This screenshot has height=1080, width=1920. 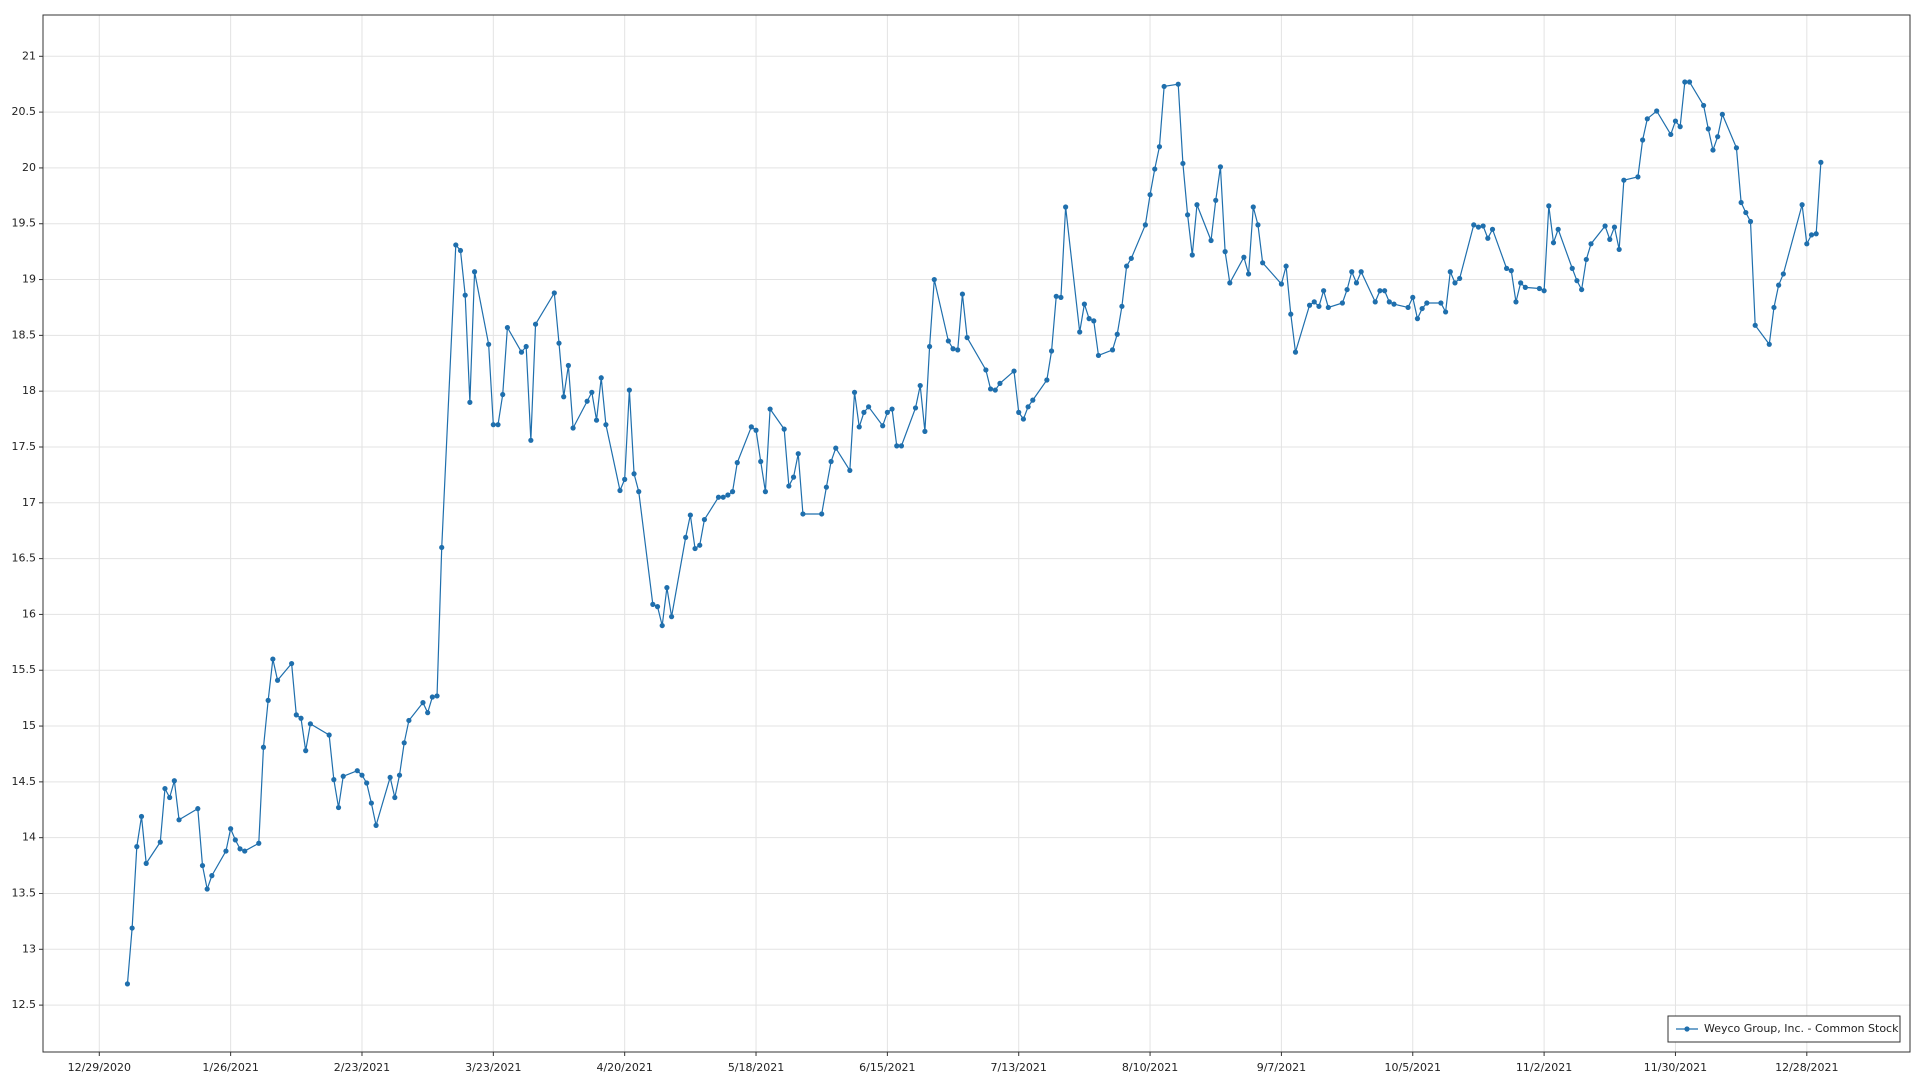 I want to click on legend: Weyco Group, Inc. - Common Stock, so click(x=1784, y=1029).